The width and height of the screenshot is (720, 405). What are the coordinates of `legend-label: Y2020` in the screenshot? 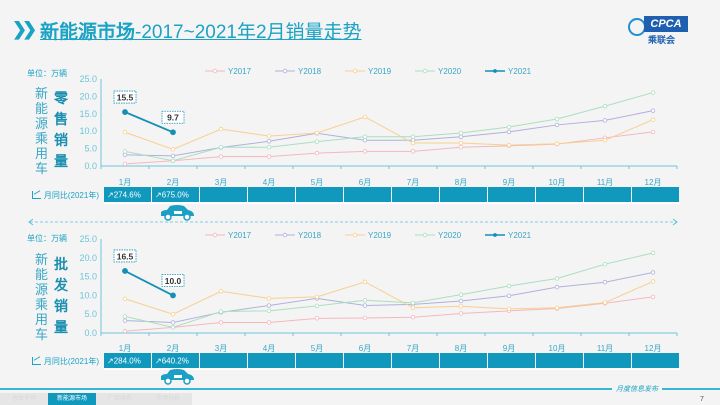 It's located at (450, 235).